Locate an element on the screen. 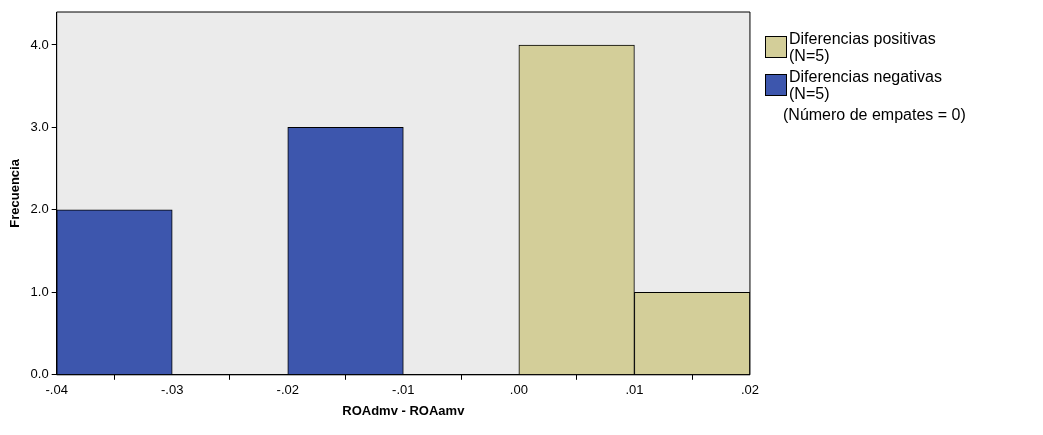  x-axis-title: ROAdmv - ROAamv is located at coordinates (404, 410).